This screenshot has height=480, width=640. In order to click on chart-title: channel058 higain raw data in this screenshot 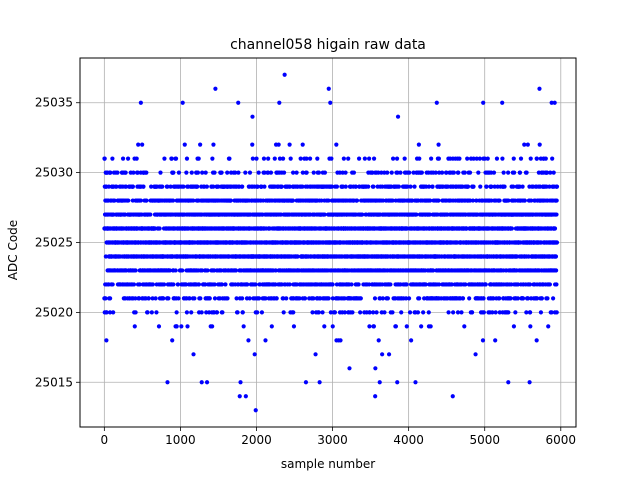, I will do `click(328, 45)`.